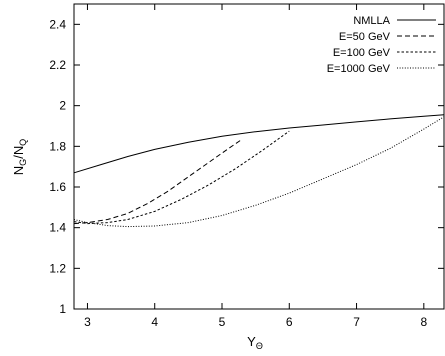 This screenshot has height=356, width=445. What do you see at coordinates (222, 322) in the screenshot?
I see `x-tick-label: 5` at bounding box center [222, 322].